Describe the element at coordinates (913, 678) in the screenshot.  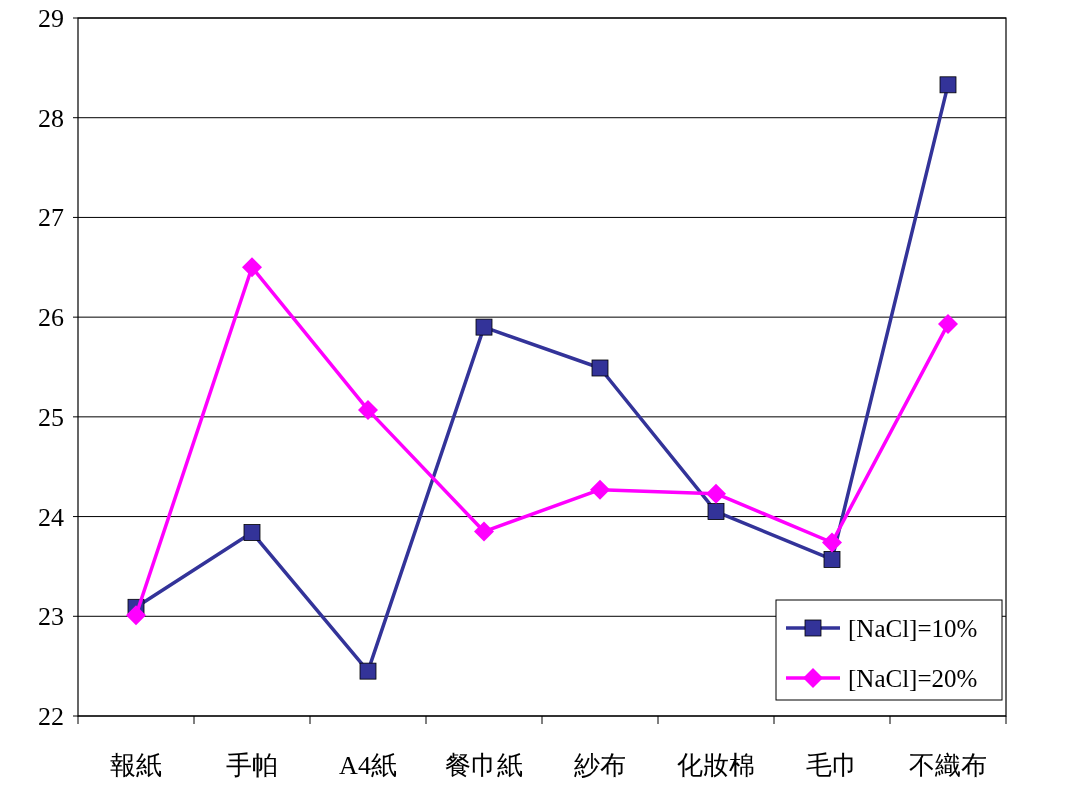
I see `legend-label: [NaCl]=20%` at that location.